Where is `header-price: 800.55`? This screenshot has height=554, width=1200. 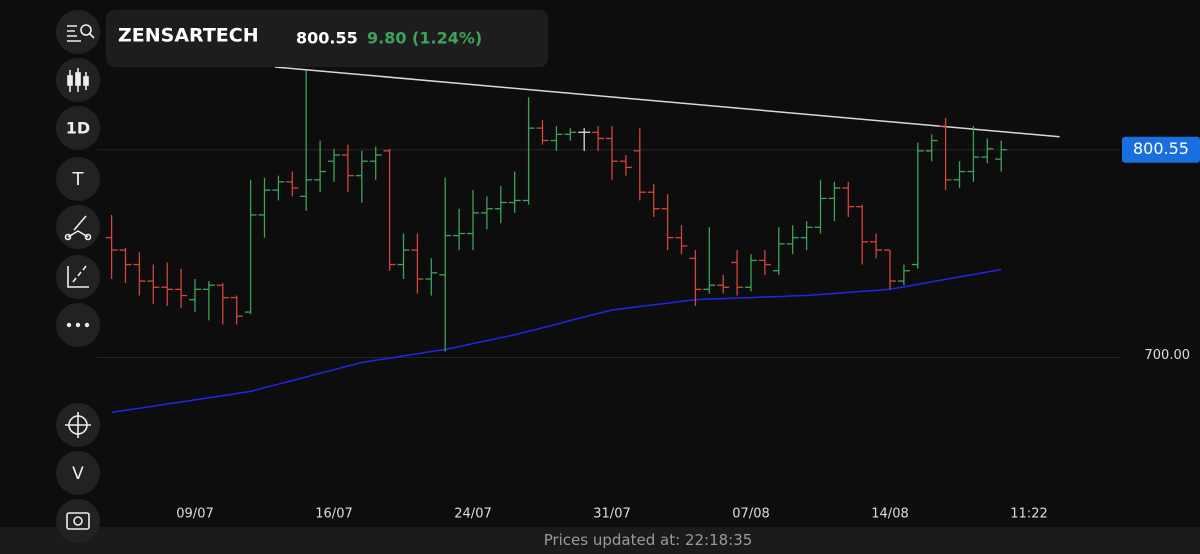 header-price: 800.55 is located at coordinates (327, 38).